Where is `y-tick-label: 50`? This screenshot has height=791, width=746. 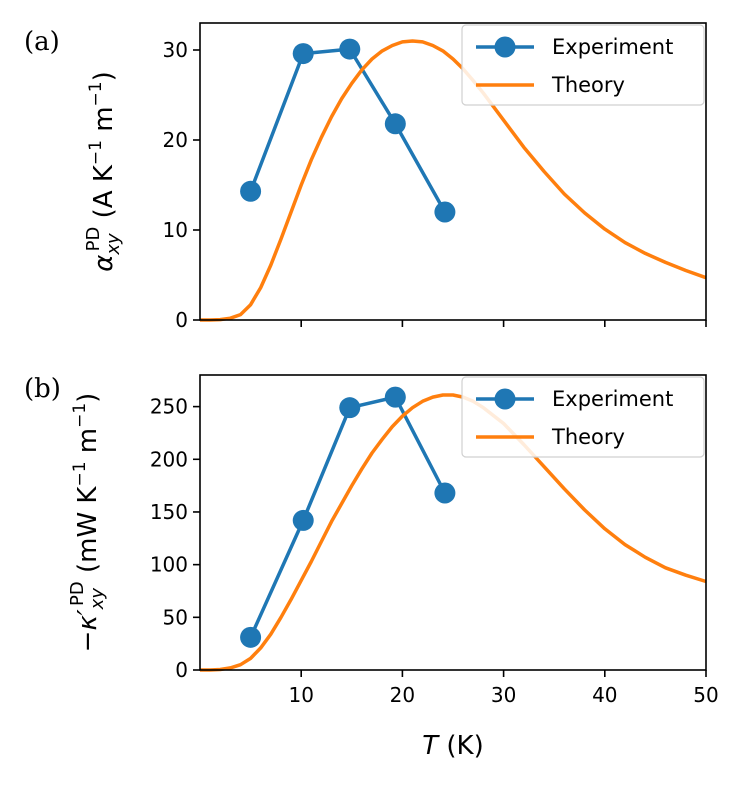 y-tick-label: 50 is located at coordinates (175, 617).